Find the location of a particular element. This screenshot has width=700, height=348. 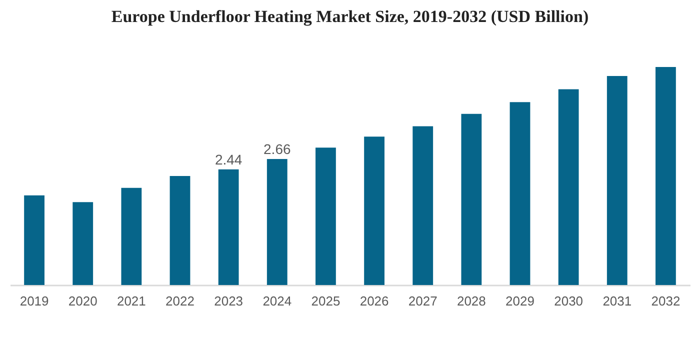

x-tick-label: 2020 is located at coordinates (83, 301).